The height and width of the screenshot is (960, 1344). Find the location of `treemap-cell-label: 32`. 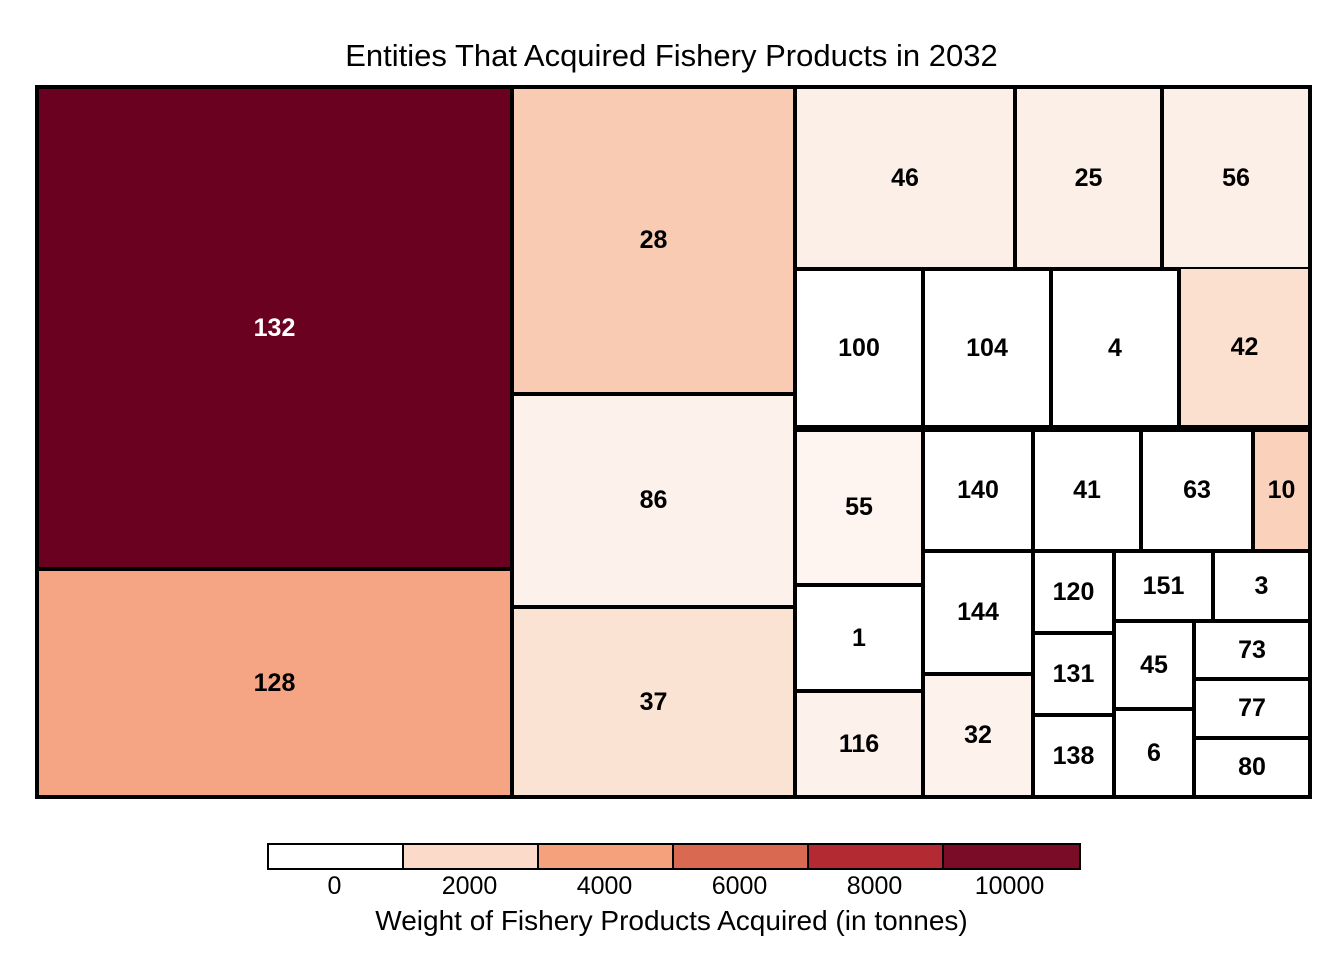

treemap-cell-label: 32 is located at coordinates (978, 735).